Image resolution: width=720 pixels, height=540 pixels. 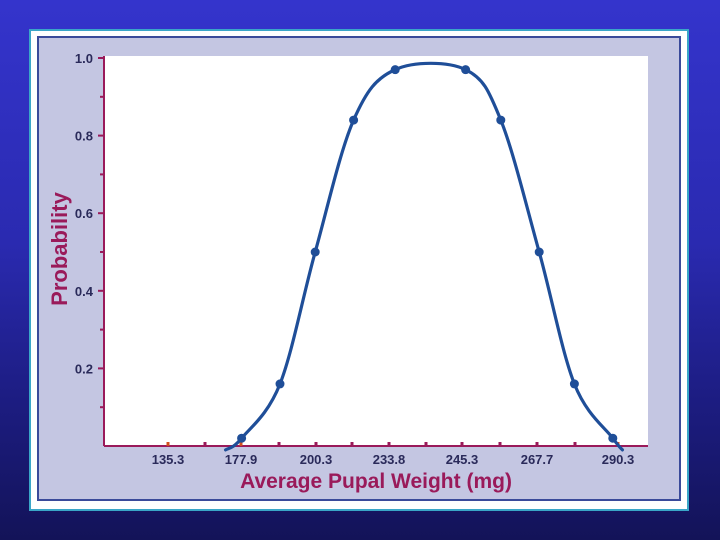 What do you see at coordinates (376, 481) in the screenshot?
I see `x-axis-label: Average Pupal Weight (mg)` at bounding box center [376, 481].